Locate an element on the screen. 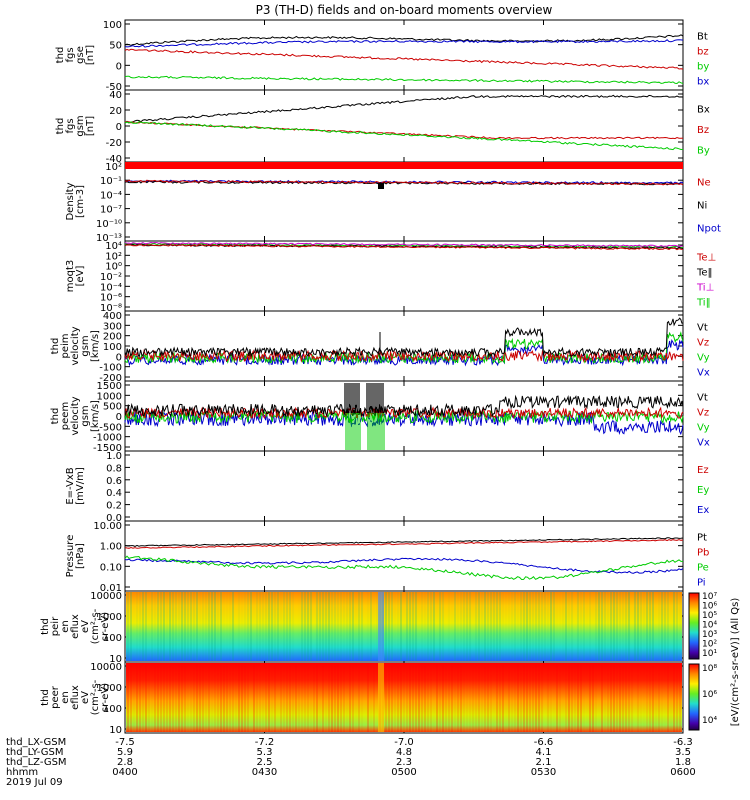 This screenshot has height=800, width=750. legend-entry: By is located at coordinates (703, 151).